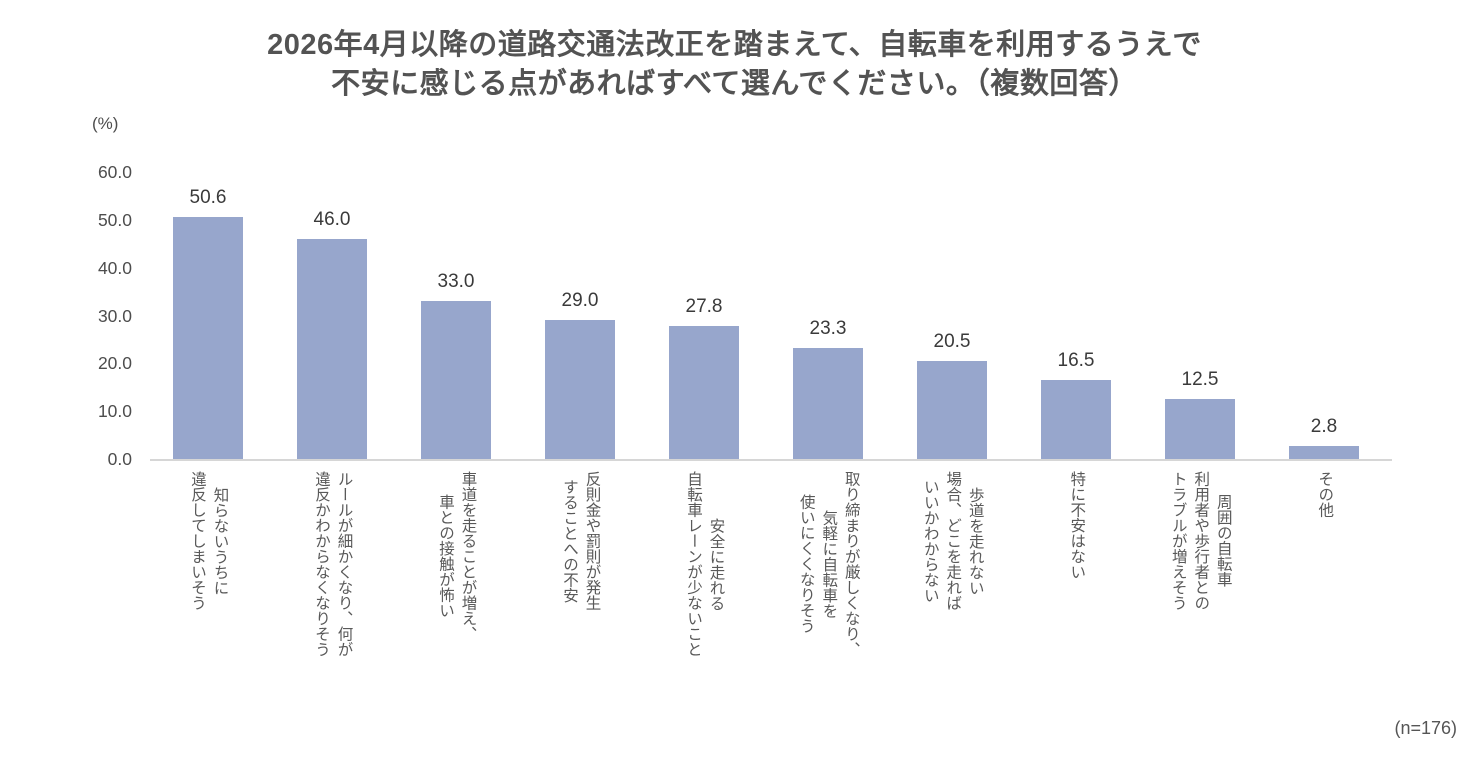 The height and width of the screenshot is (773, 1469). I want to click on y-axis-tick-label: 60.0, so click(114, 172).